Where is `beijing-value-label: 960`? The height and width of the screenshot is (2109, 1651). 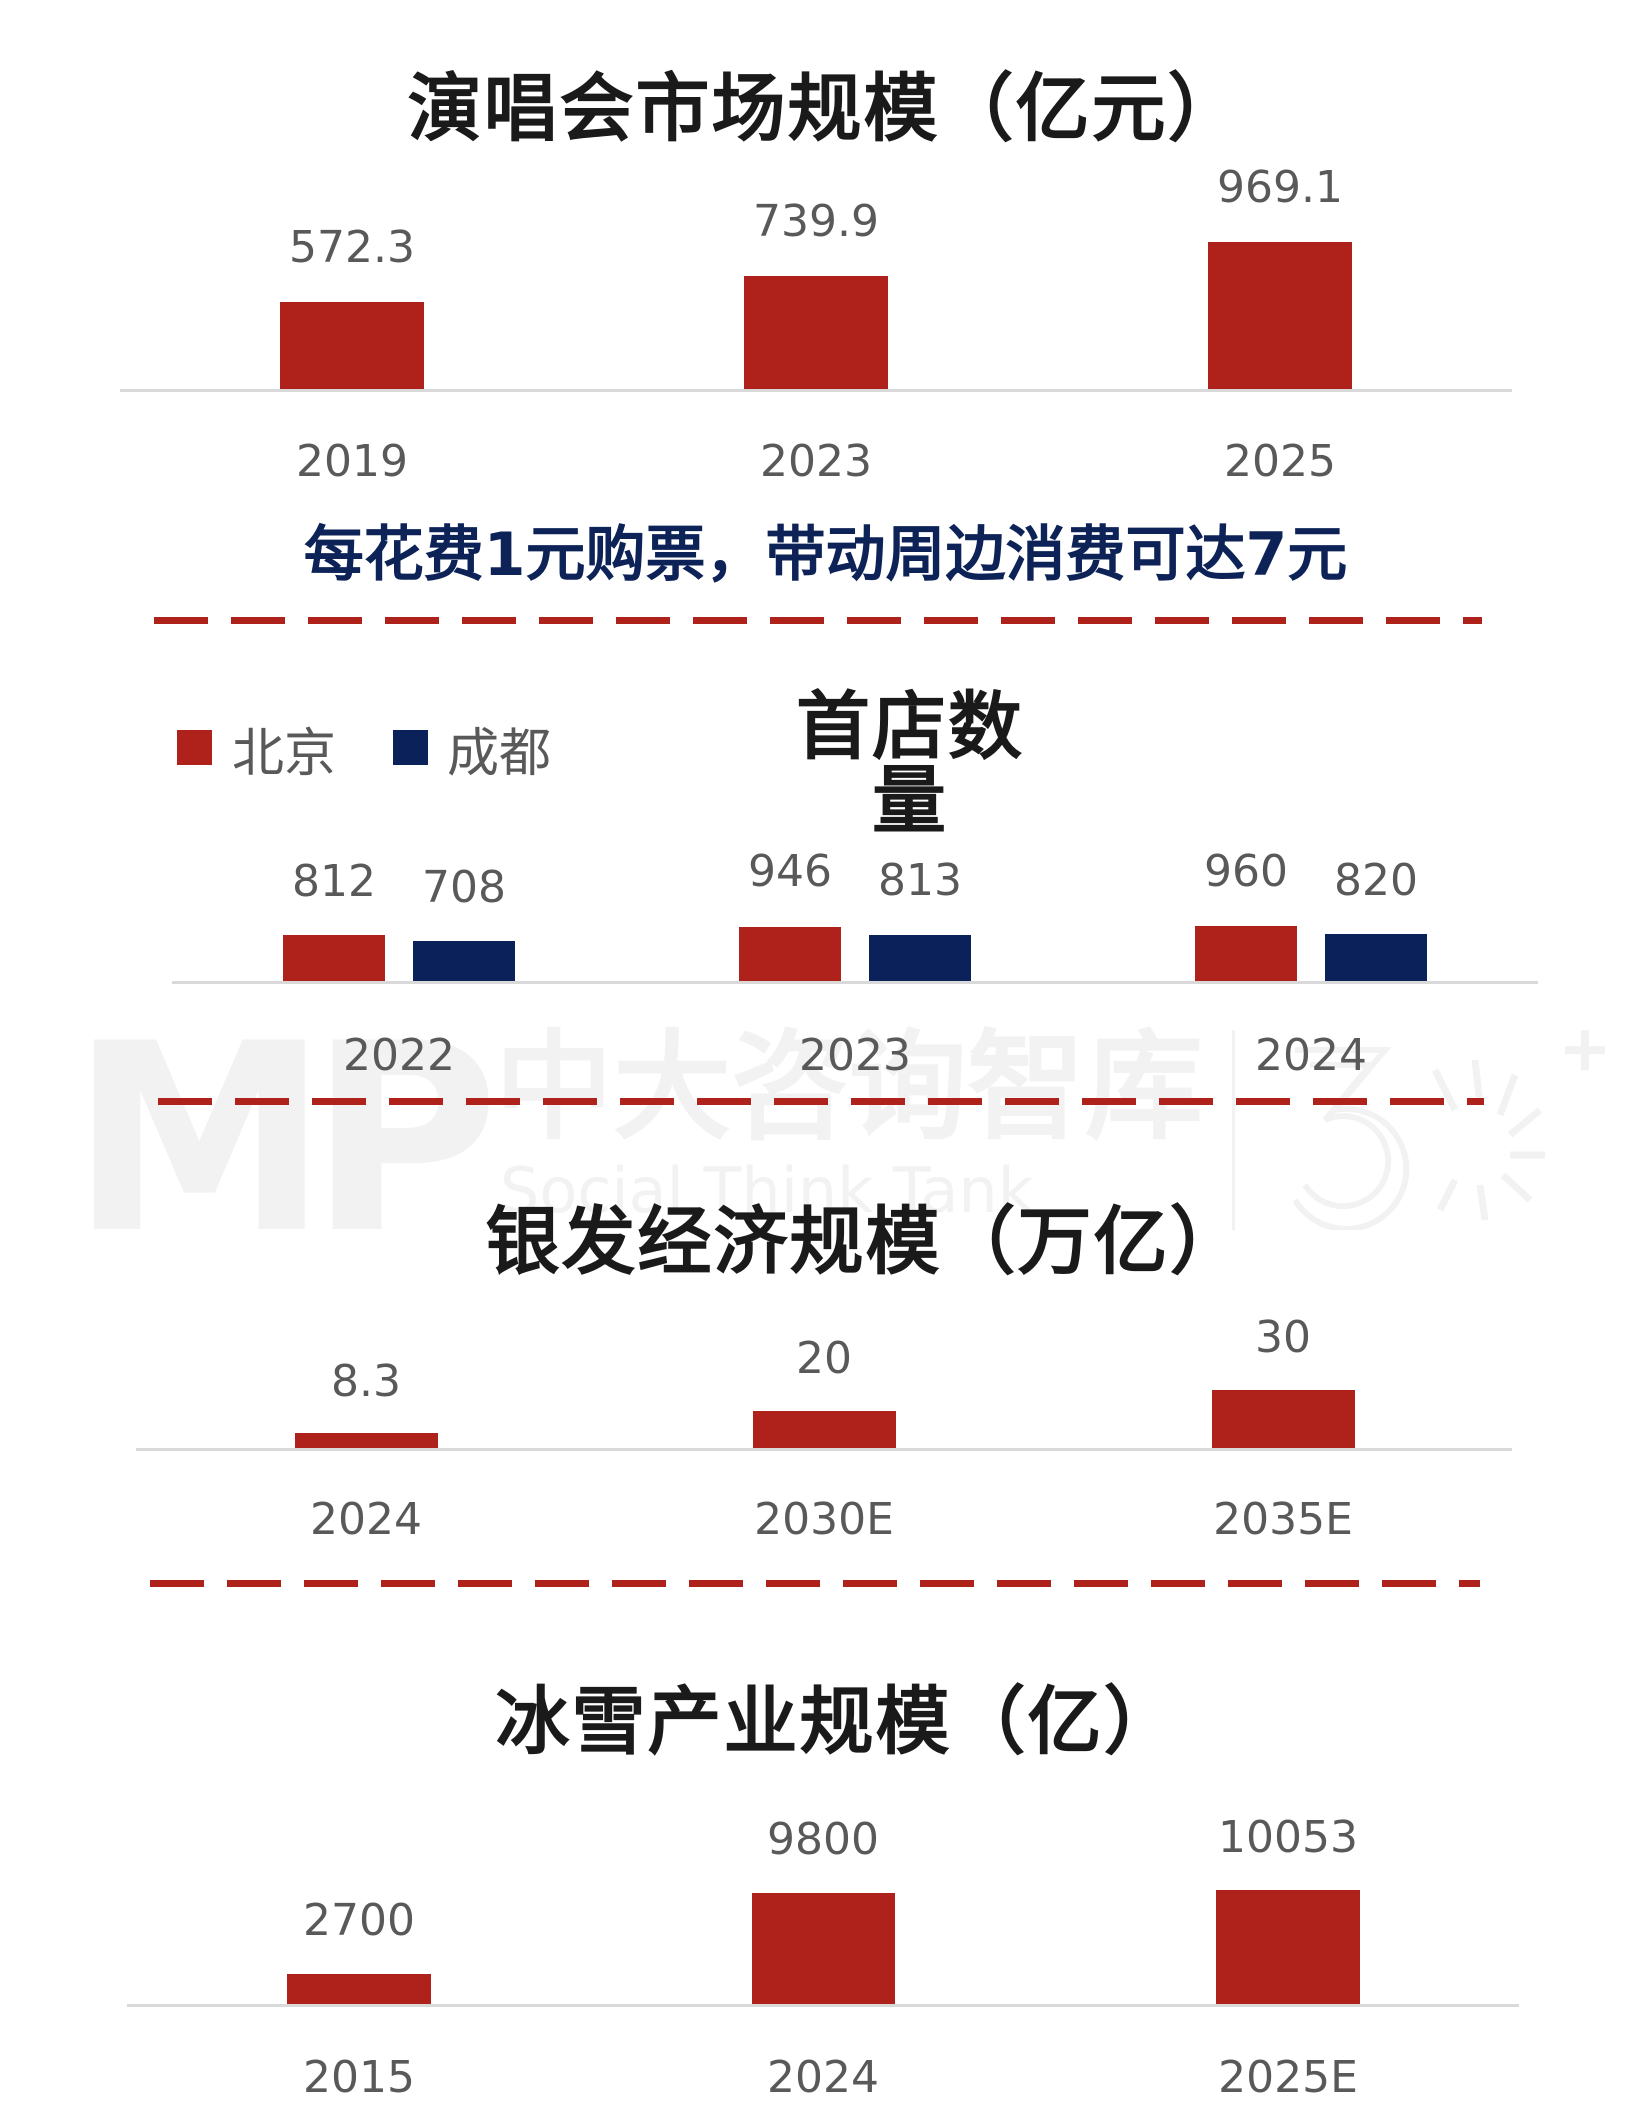 beijing-value-label: 960 is located at coordinates (1246, 871).